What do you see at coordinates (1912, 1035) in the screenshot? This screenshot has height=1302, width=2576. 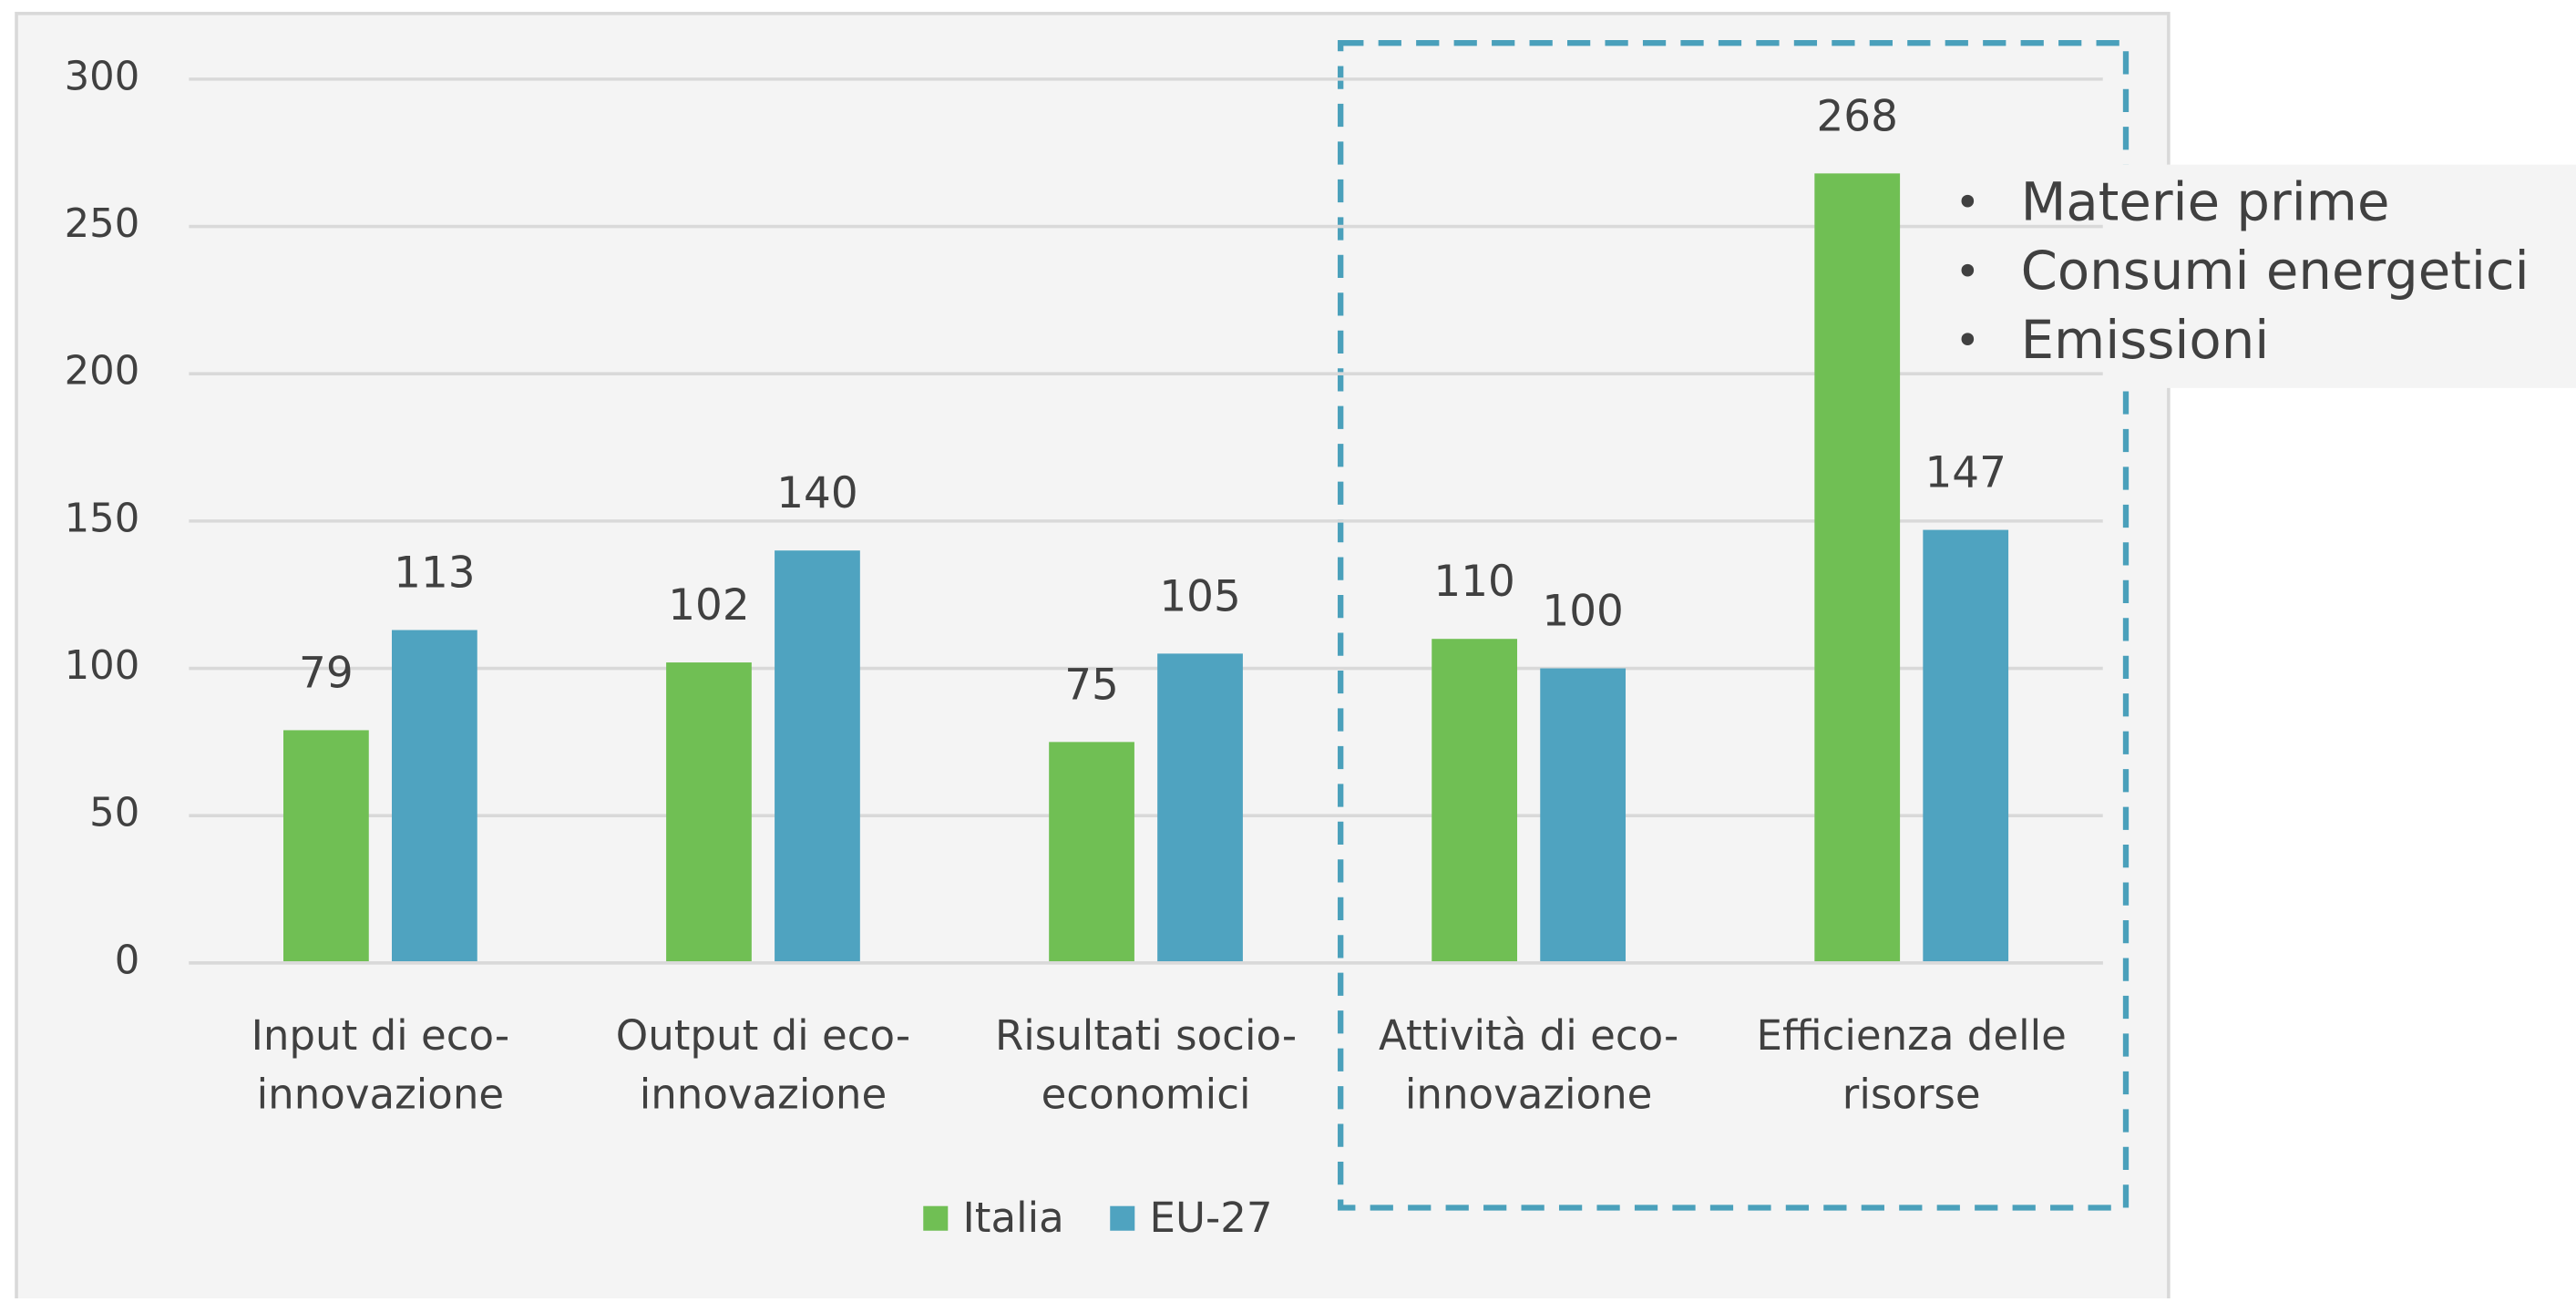 I see `x-tick-line: Efficienza delle` at bounding box center [1912, 1035].